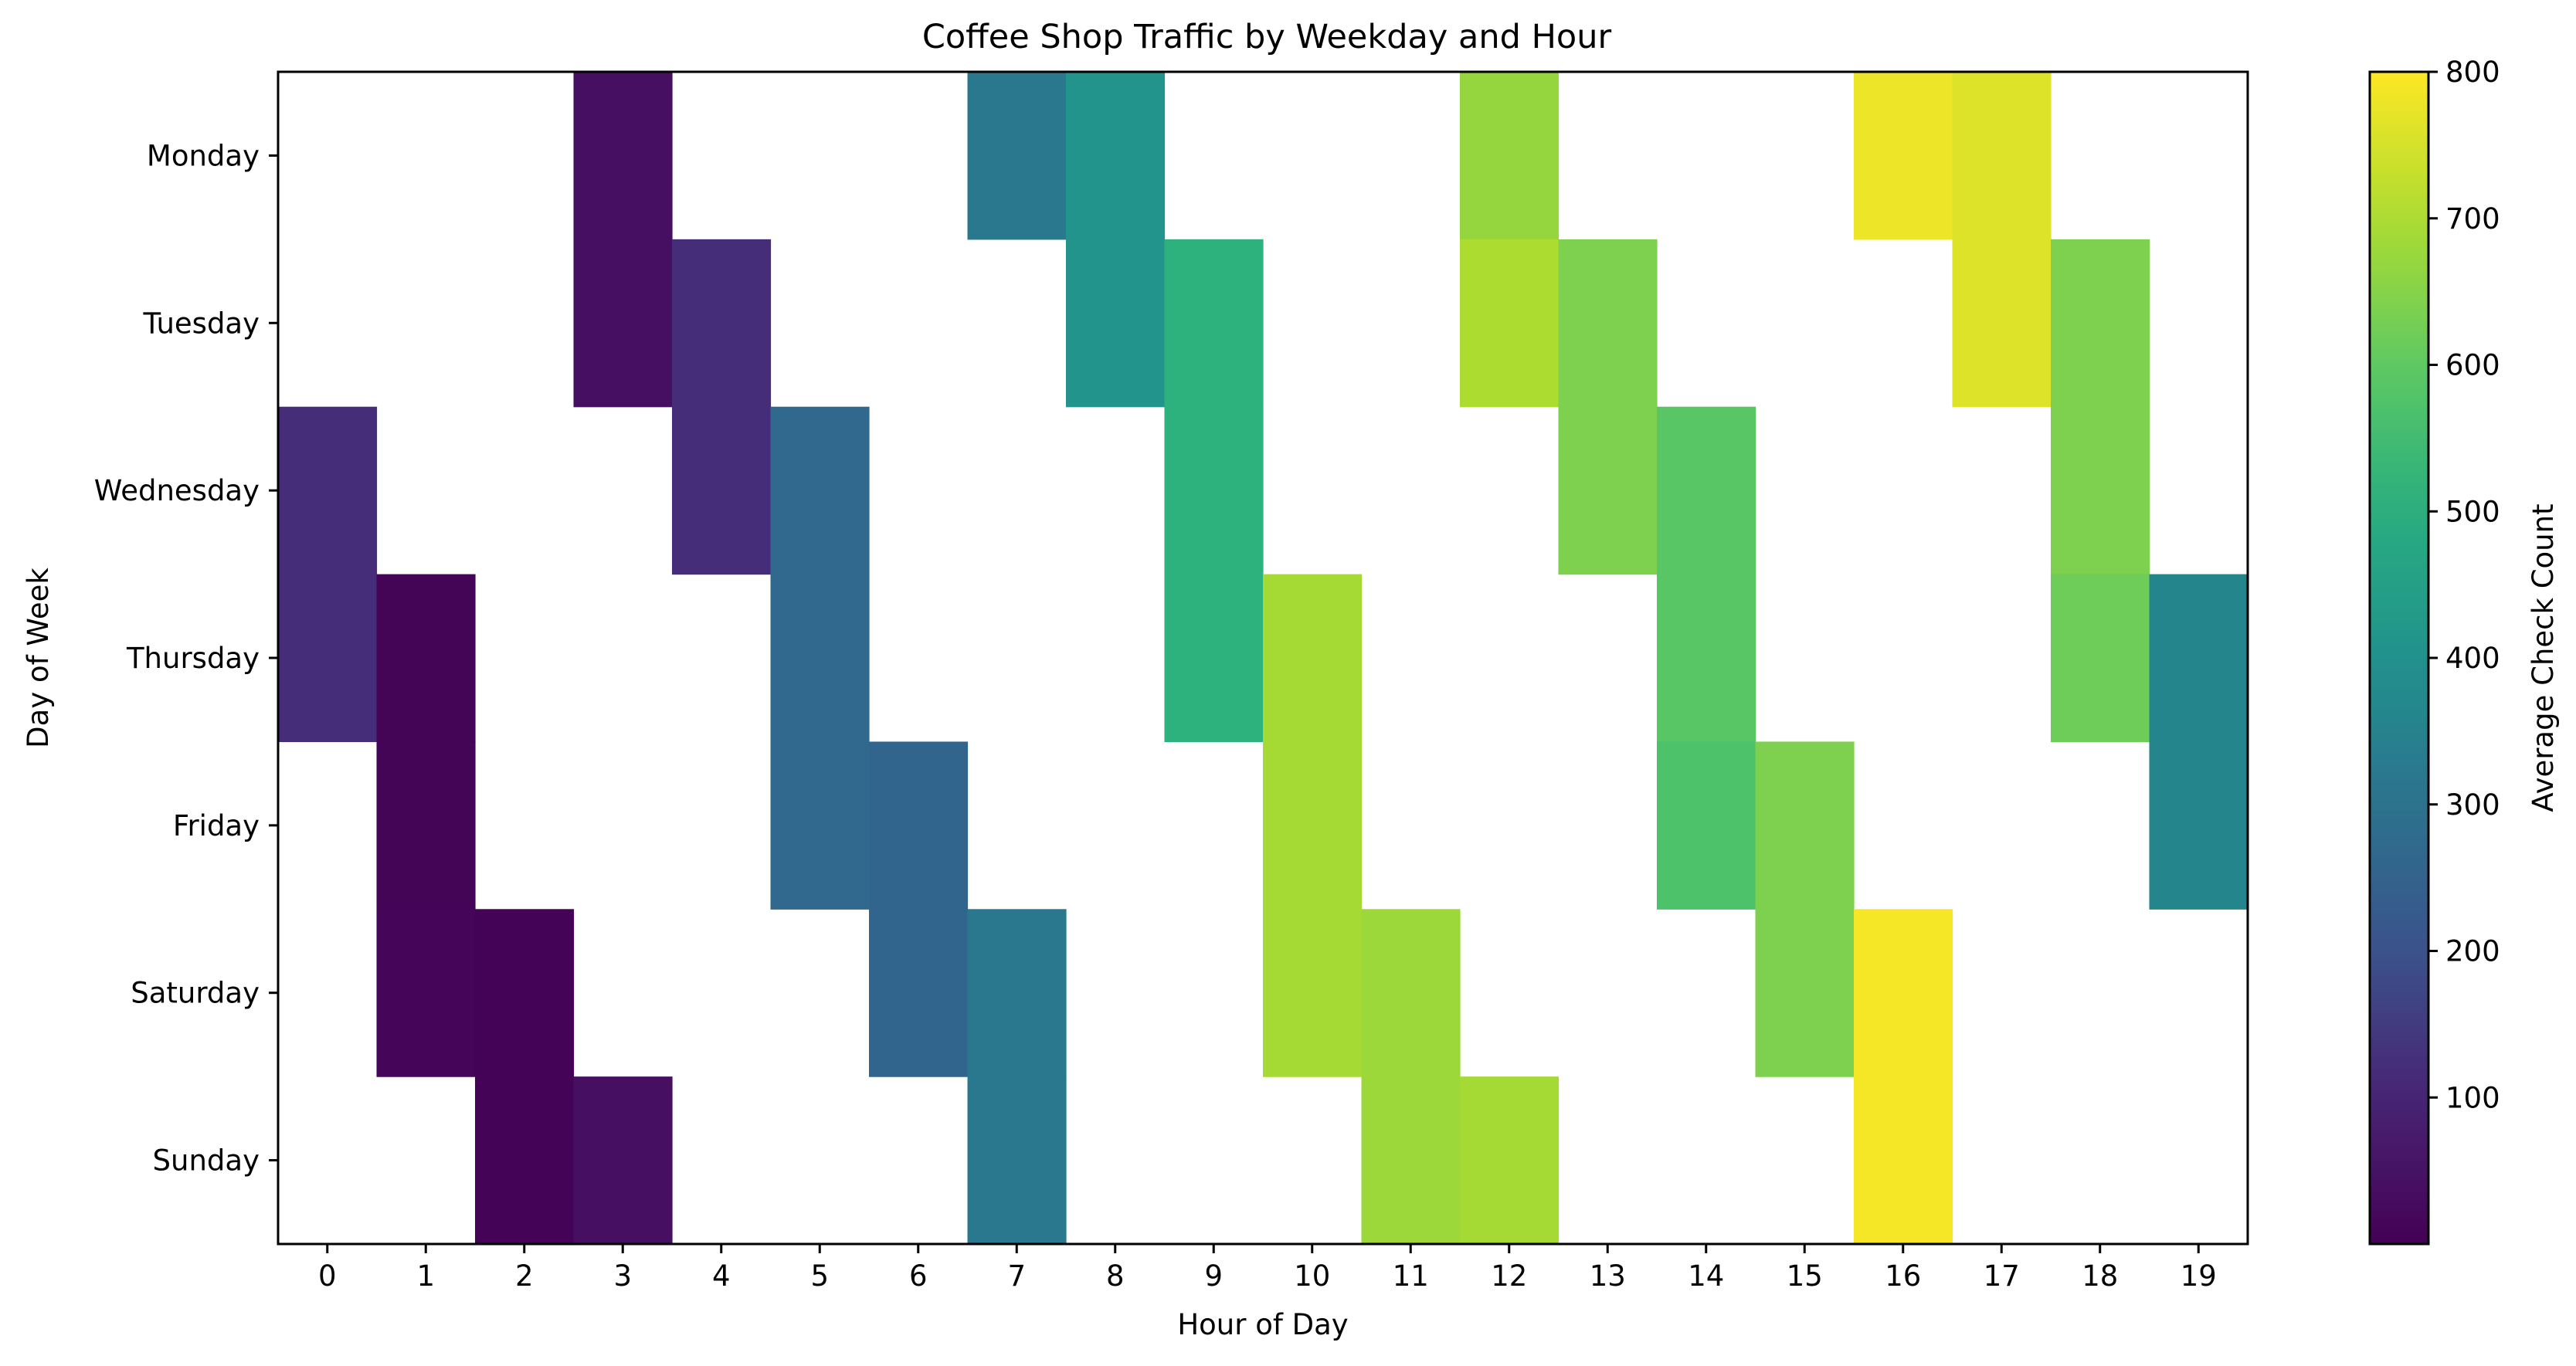  Describe the element at coordinates (2472, 219) in the screenshot. I see `colorbar-tick-label: 700` at that location.